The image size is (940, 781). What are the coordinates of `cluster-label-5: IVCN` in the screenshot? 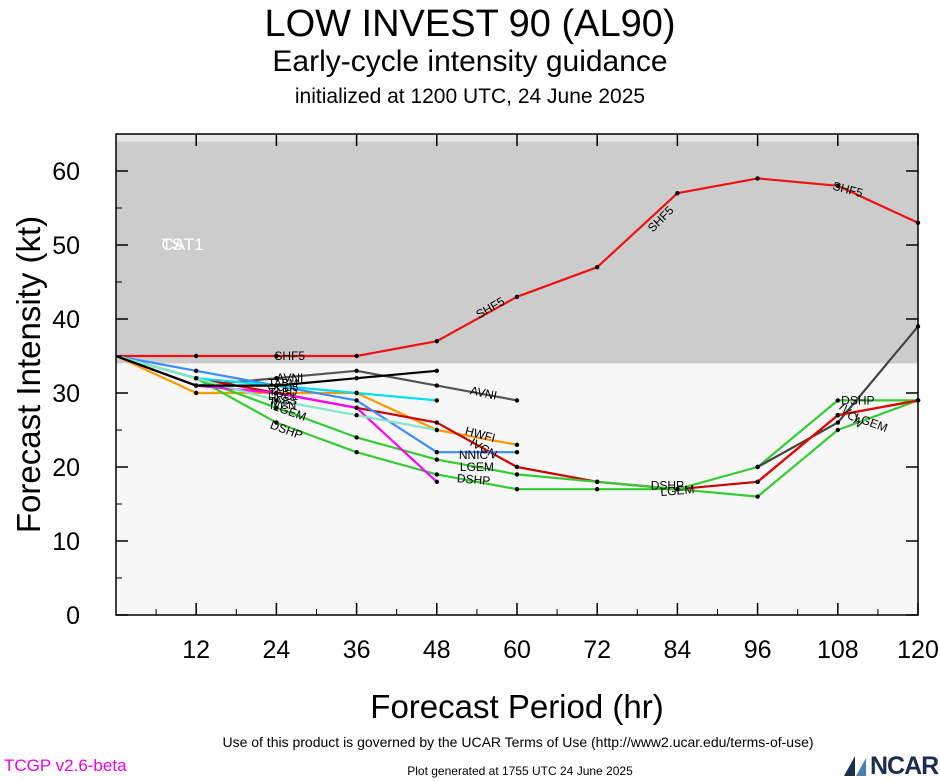 It's located at (283, 406).